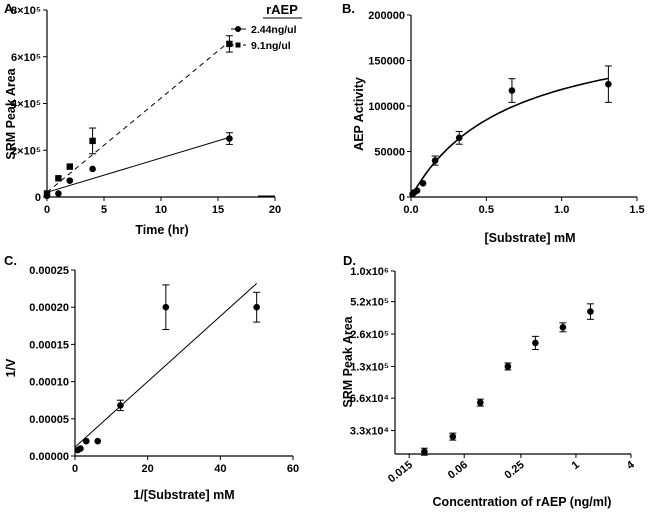 This screenshot has height=515, width=650. Describe the element at coordinates (514, 470) in the screenshot. I see `panel-d-x-tick-label: 0.25` at that location.